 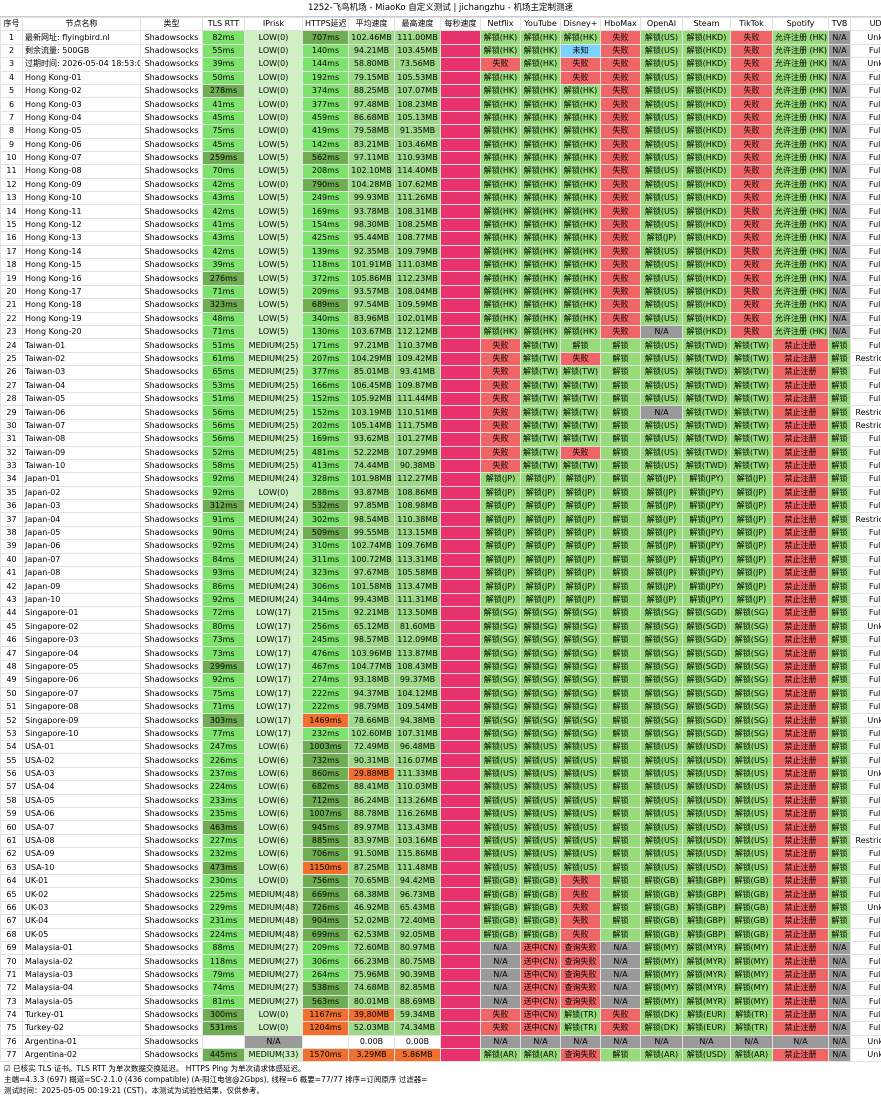 What do you see at coordinates (372, 144) in the screenshot?
I see `table-cell: 83.21MB` at bounding box center [372, 144].